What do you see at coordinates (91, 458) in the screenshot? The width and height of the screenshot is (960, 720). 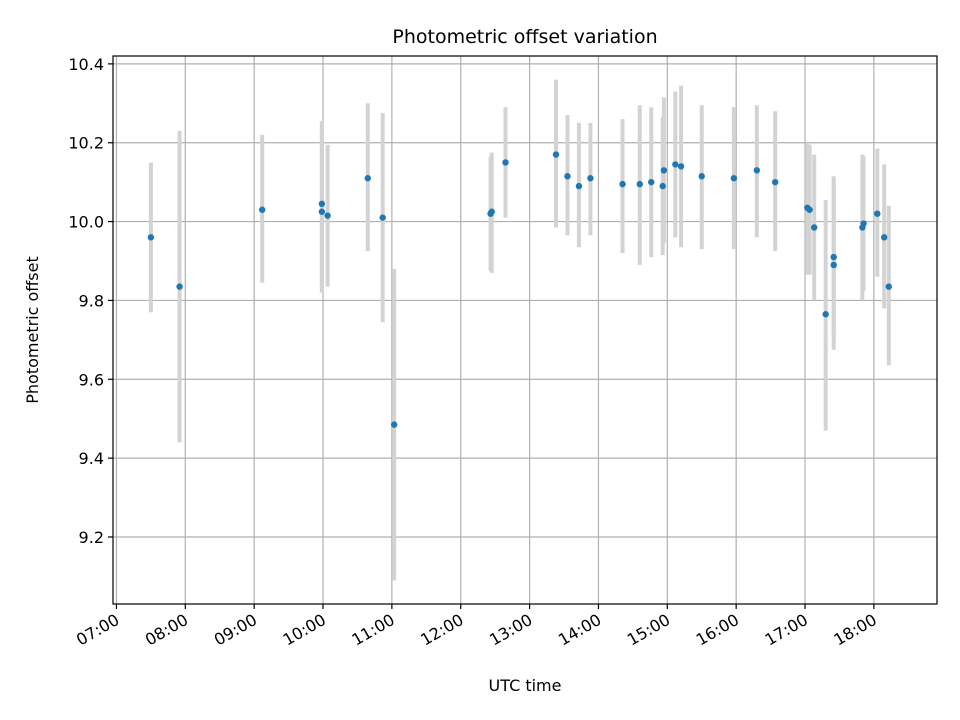 I see `y-tick-label: 9.4` at bounding box center [91, 458].